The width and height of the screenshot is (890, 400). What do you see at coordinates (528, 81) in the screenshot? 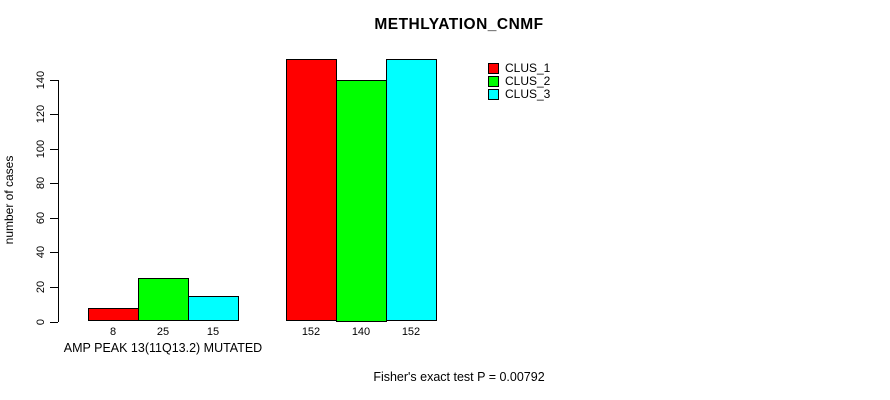
I see `legend-label: CLUS_2` at bounding box center [528, 81].